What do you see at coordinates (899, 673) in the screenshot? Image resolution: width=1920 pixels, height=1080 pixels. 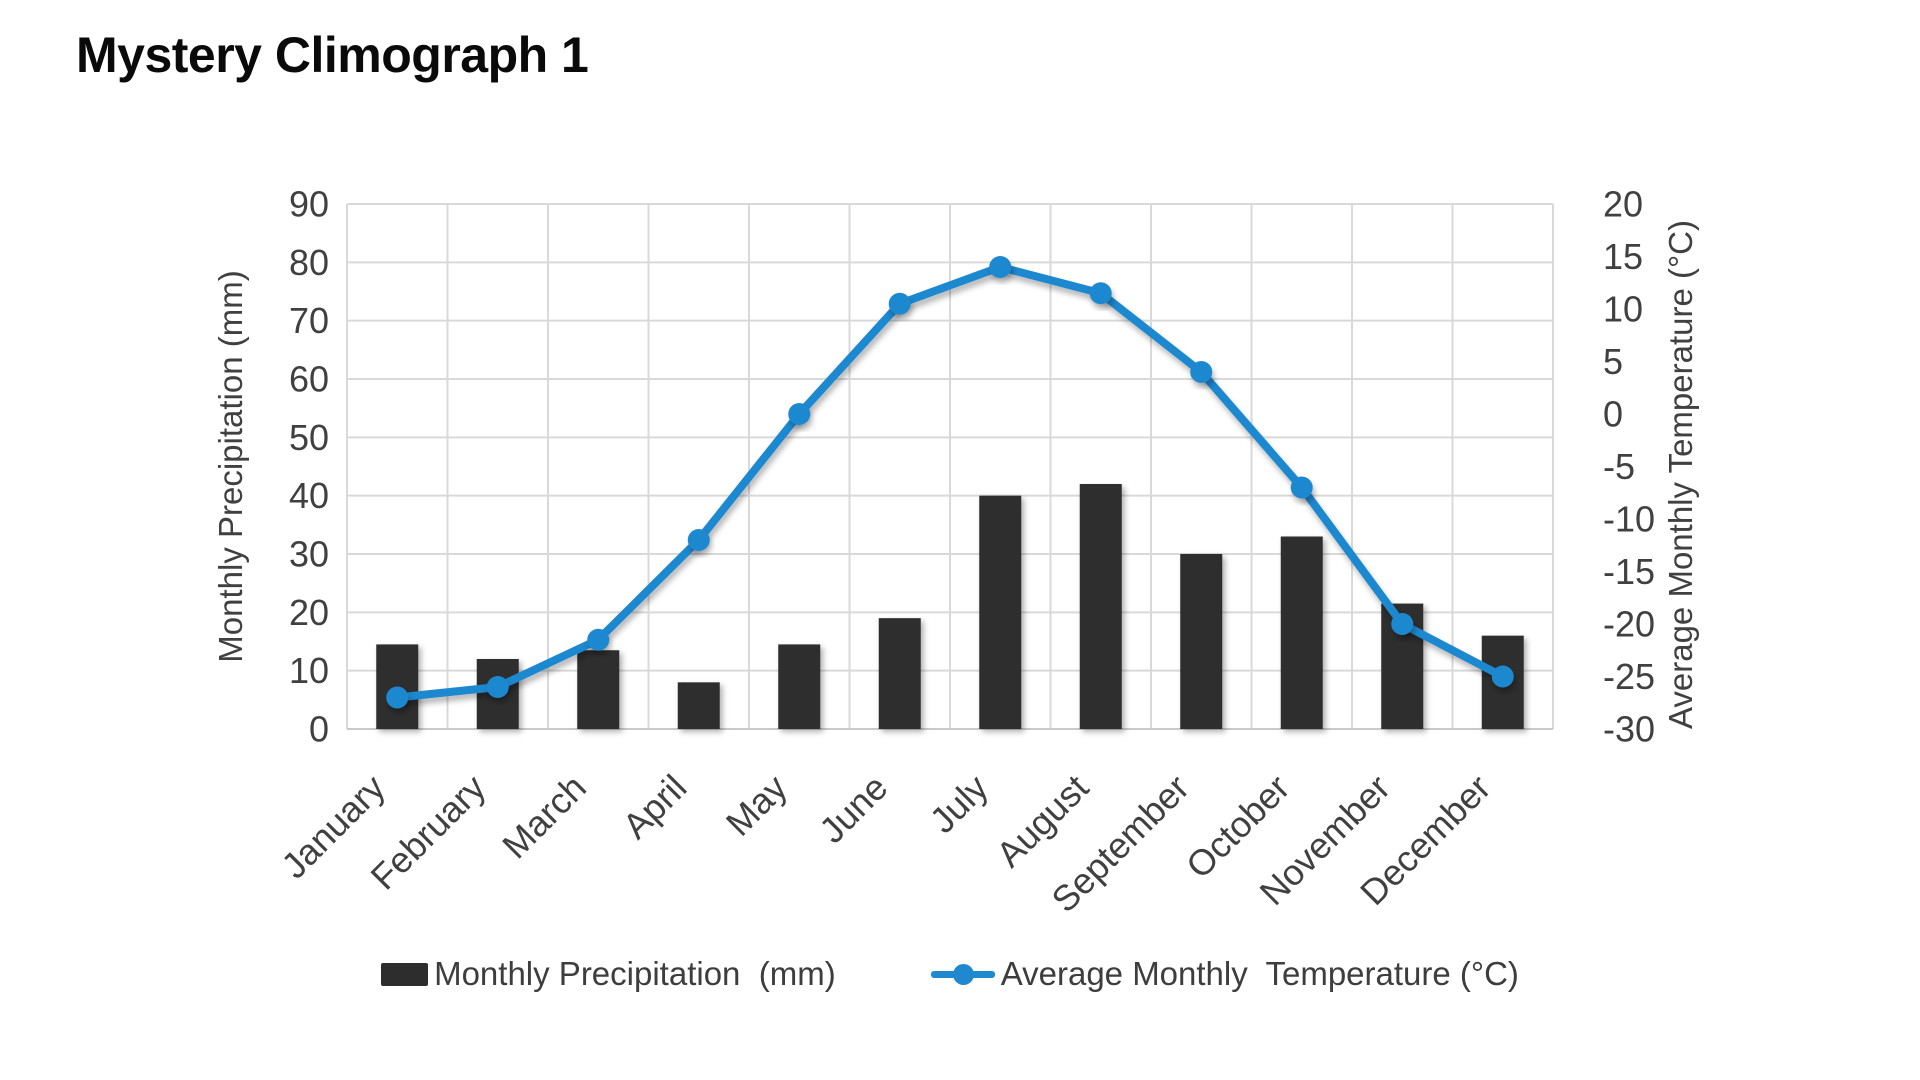 I see `precipitation-bar-june` at bounding box center [899, 673].